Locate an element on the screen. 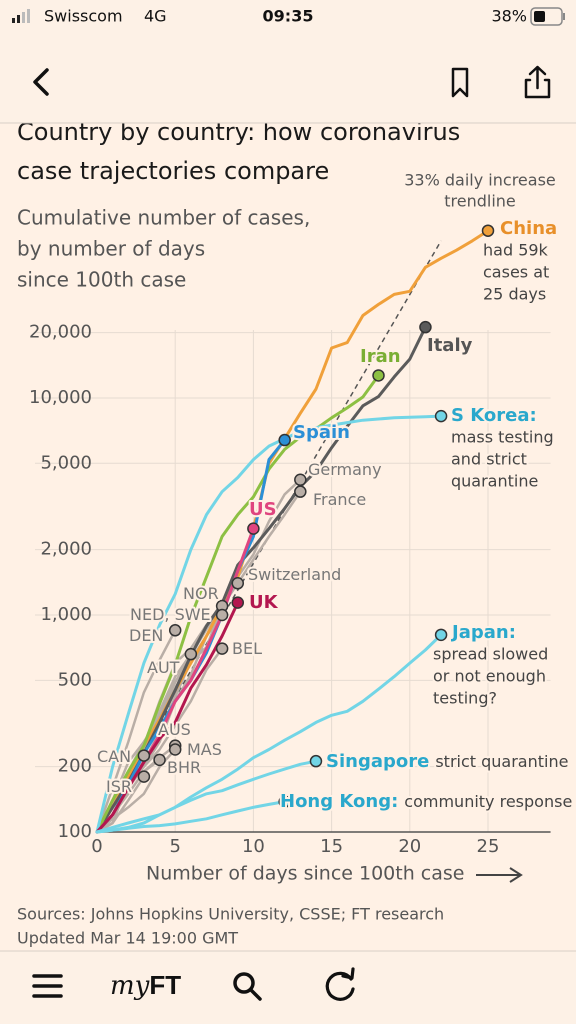 The image size is (576, 1024). series-note: community response is located at coordinates (488, 801).